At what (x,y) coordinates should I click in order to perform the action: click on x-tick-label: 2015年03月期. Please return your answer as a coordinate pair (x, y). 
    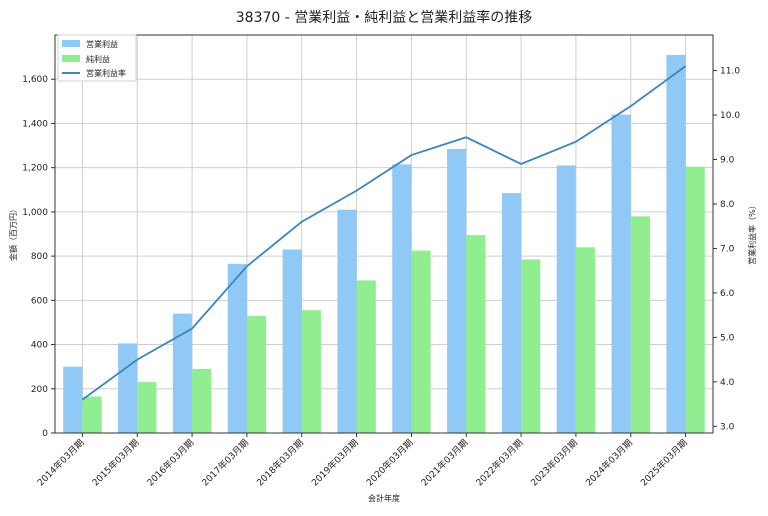
    Looking at the image, I should click on (115, 463).